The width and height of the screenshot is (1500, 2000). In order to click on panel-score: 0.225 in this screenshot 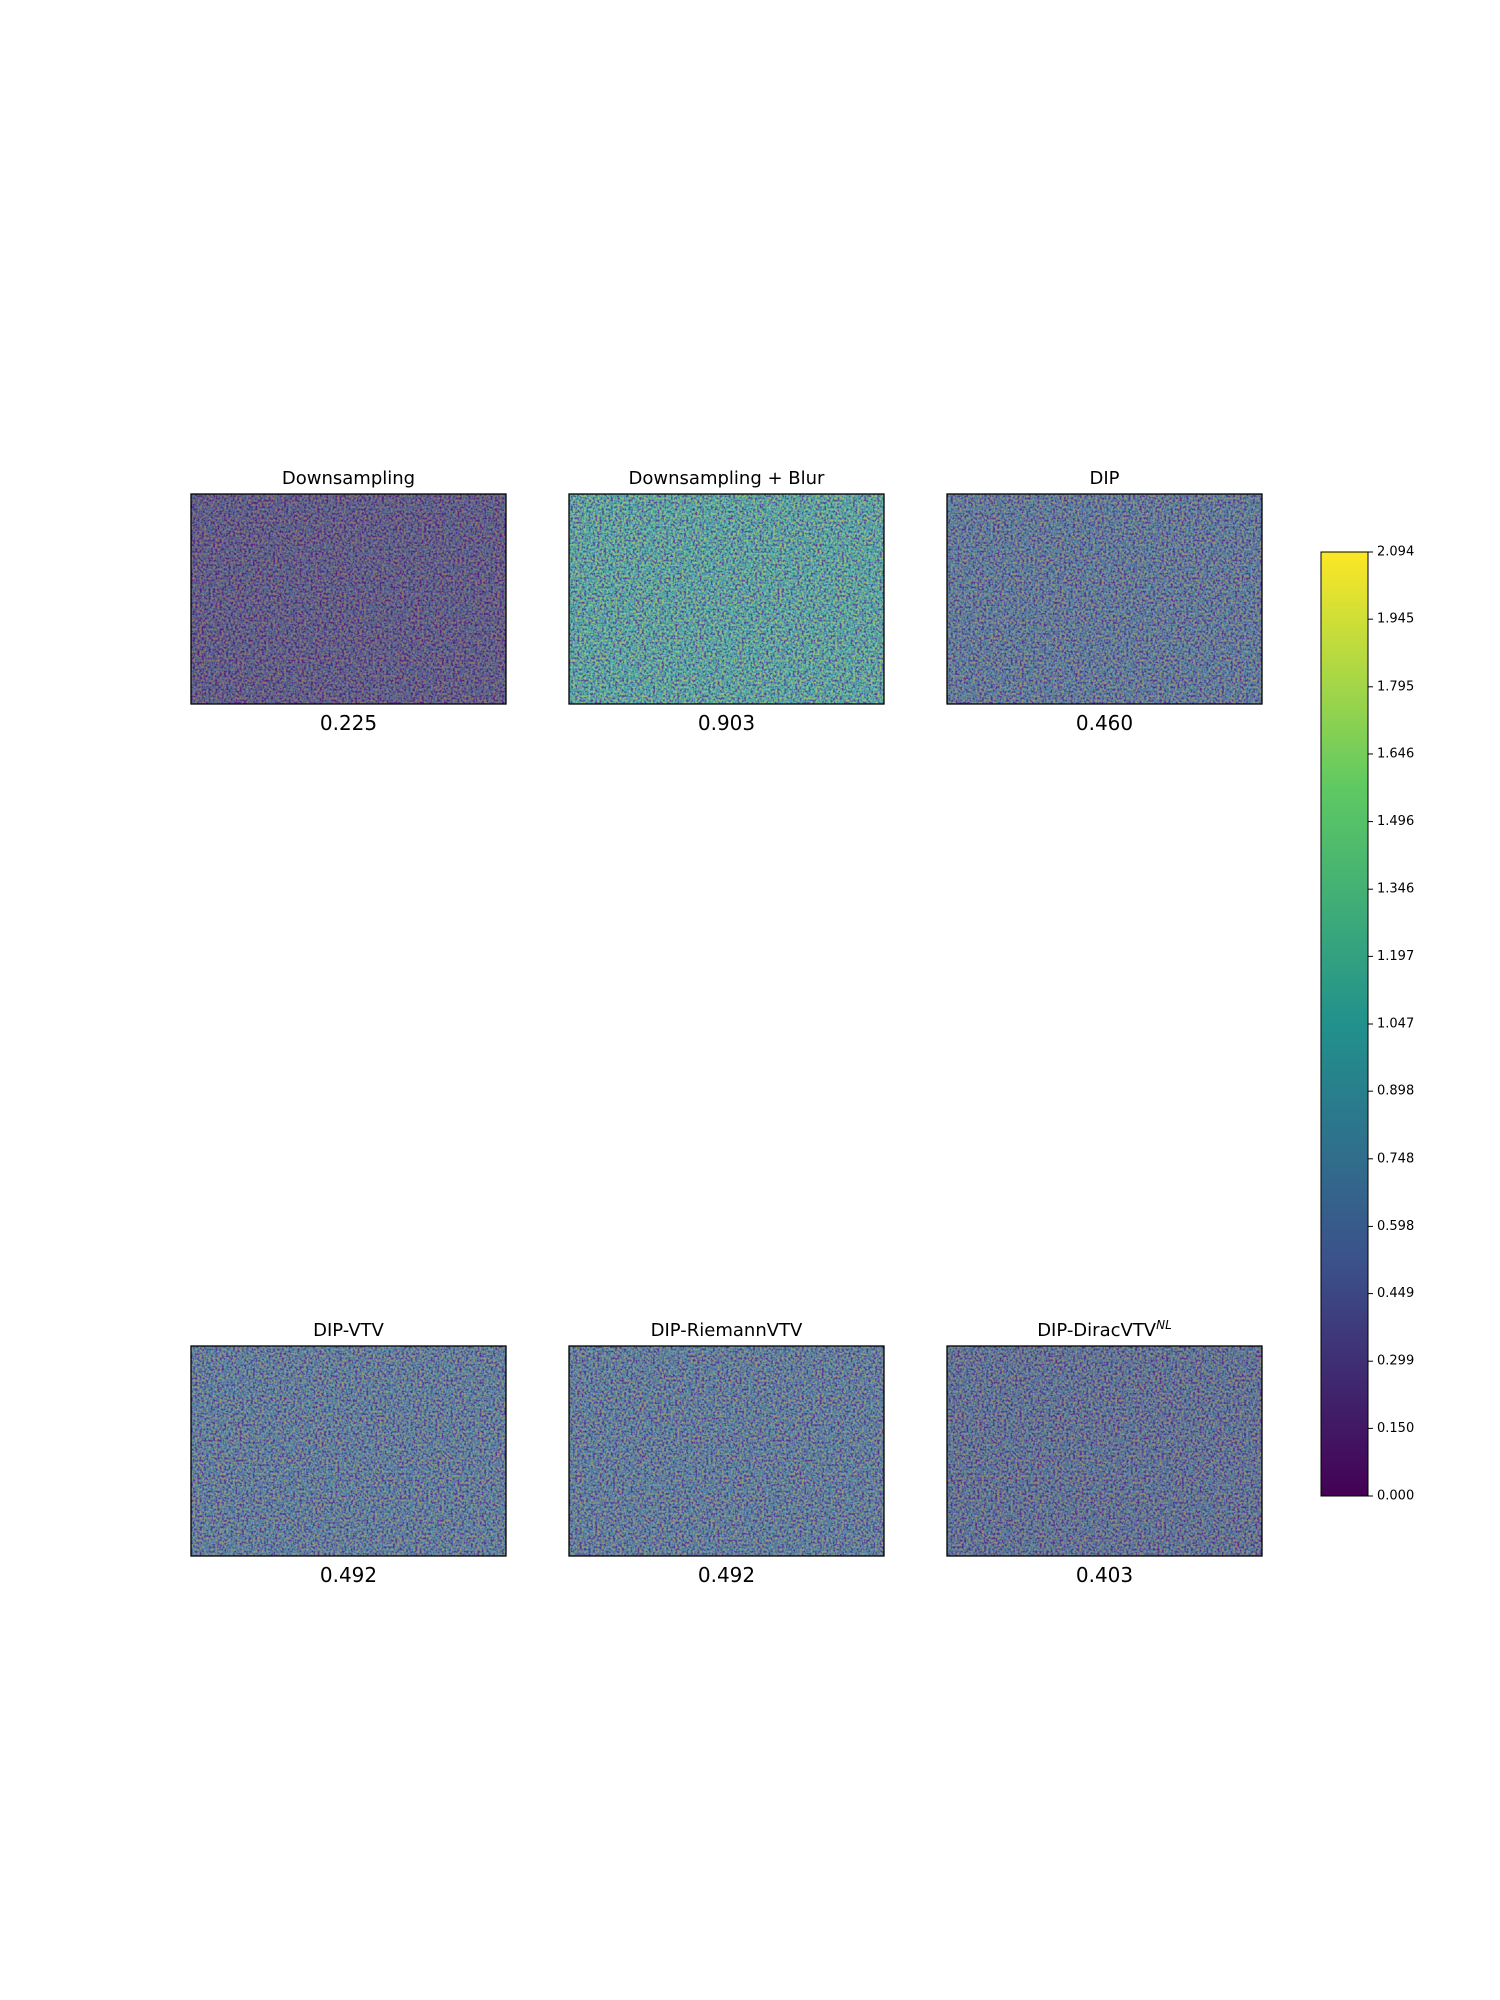, I will do `click(348, 723)`.